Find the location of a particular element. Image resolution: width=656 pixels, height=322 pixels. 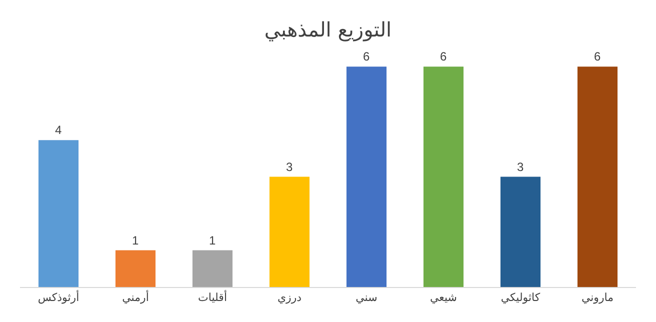

chart-title: التوزيع المذهبي is located at coordinates (328, 30).